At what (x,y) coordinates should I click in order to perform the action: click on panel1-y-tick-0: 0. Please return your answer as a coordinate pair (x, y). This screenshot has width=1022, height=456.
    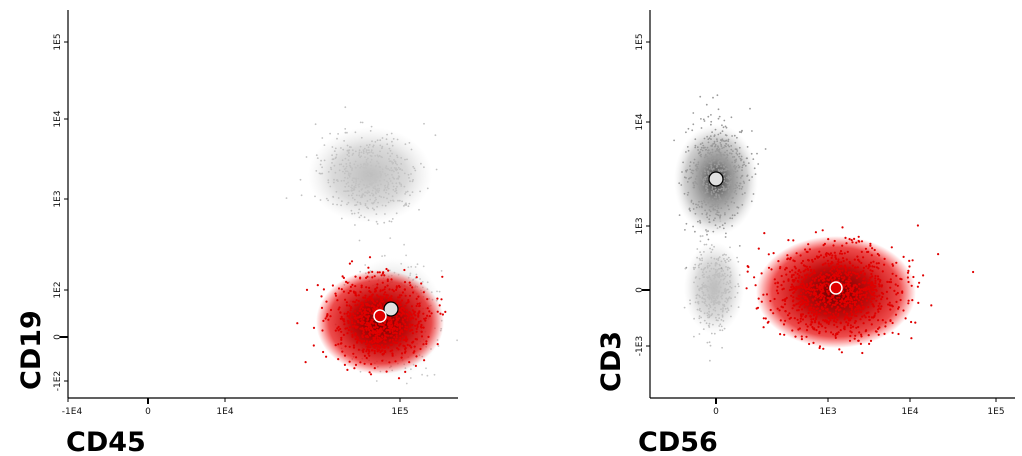
    Looking at the image, I should click on (58, 337).